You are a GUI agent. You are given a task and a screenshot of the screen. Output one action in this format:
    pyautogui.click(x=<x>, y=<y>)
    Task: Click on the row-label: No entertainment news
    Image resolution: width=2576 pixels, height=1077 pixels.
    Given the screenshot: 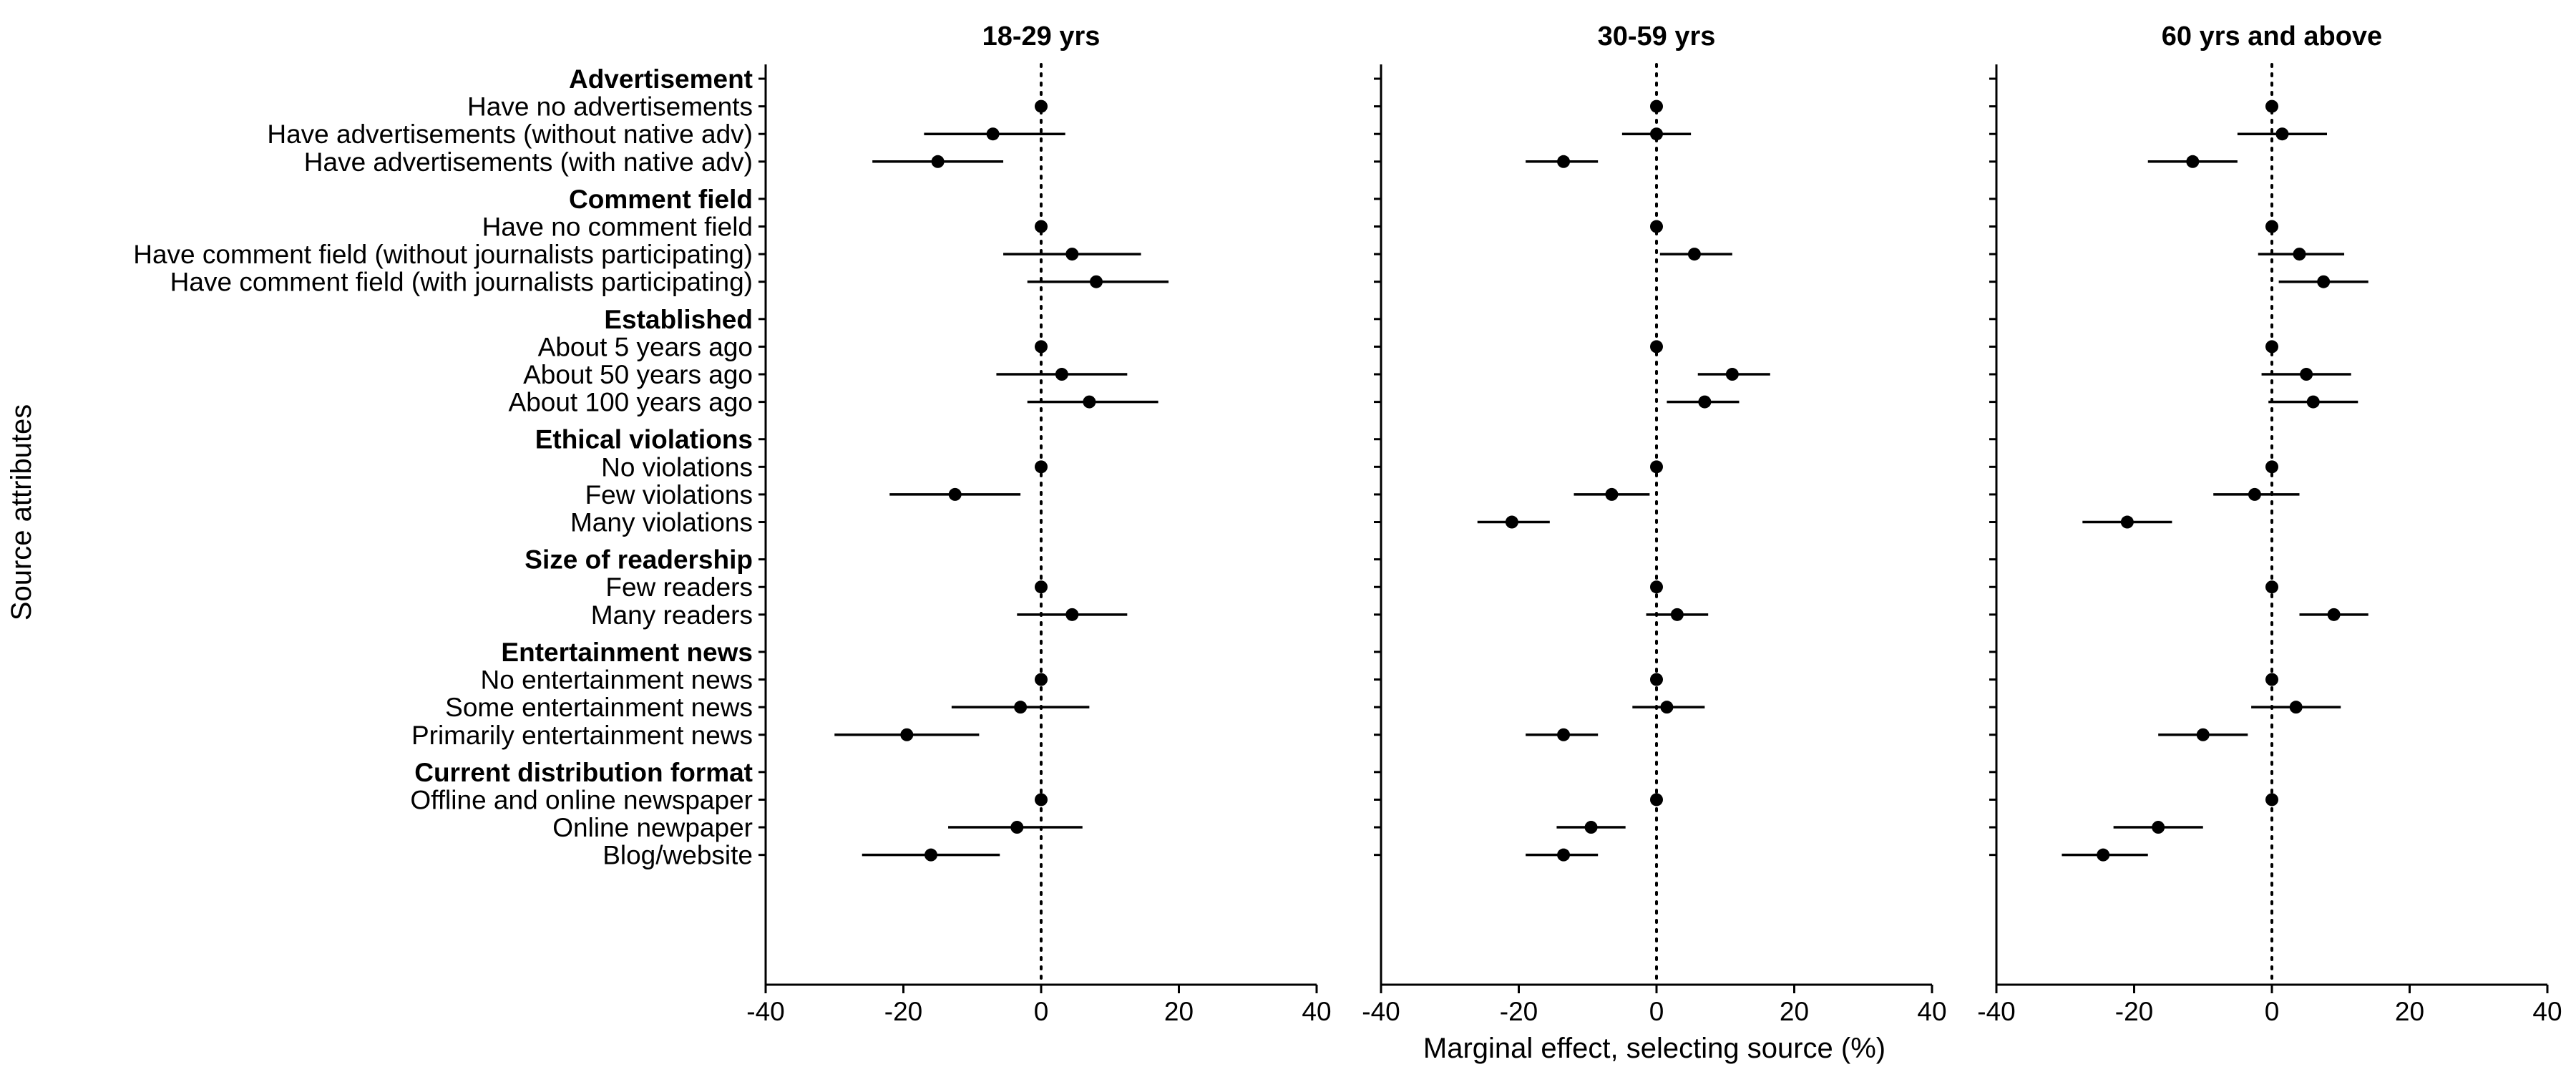 What is the action you would take?
    pyautogui.click(x=617, y=680)
    